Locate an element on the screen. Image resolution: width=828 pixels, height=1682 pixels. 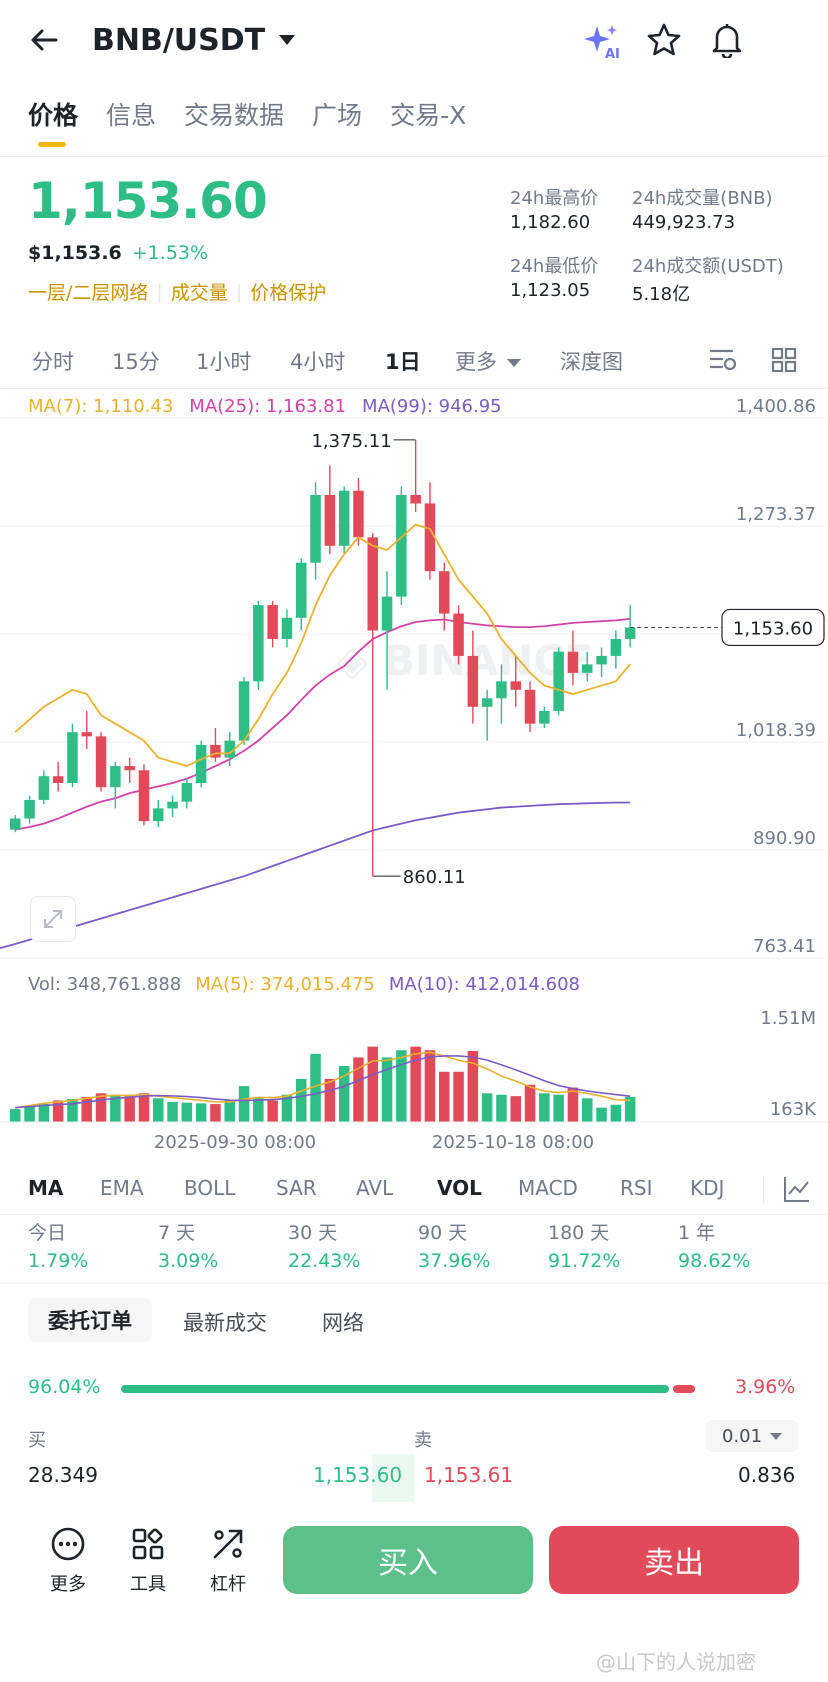
performance-value: 3.09% is located at coordinates (188, 1261).